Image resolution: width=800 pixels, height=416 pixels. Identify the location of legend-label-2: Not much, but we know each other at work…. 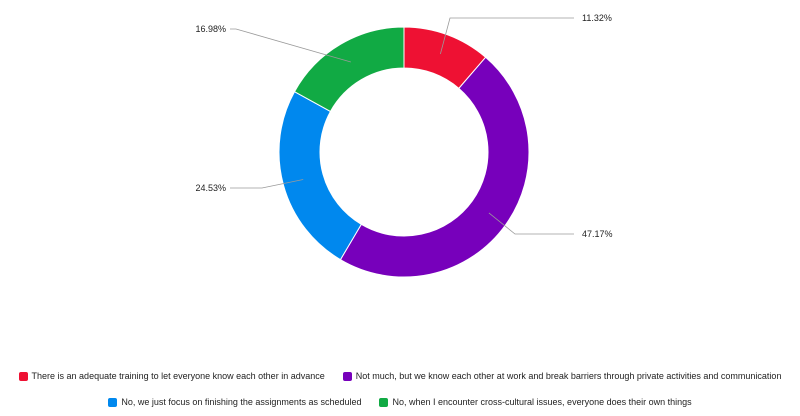
(568, 376).